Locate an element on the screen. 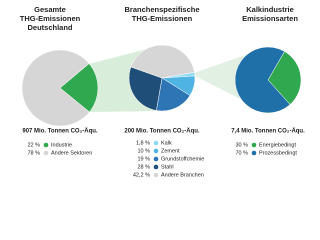 The height and width of the screenshot is (240, 320). legend-label: Prozessbedingt is located at coordinates (278, 153).